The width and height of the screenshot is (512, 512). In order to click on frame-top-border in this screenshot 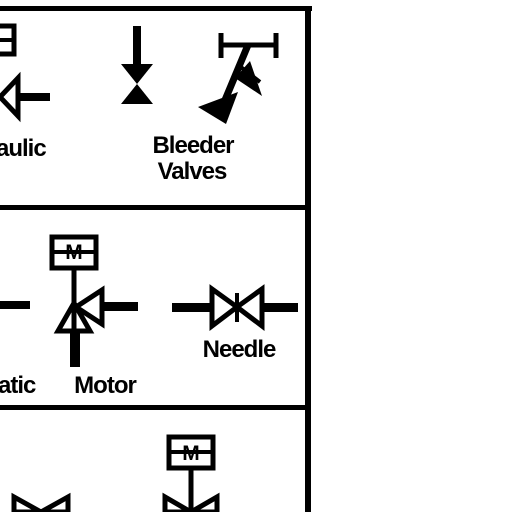, I will do `click(156, 8)`.